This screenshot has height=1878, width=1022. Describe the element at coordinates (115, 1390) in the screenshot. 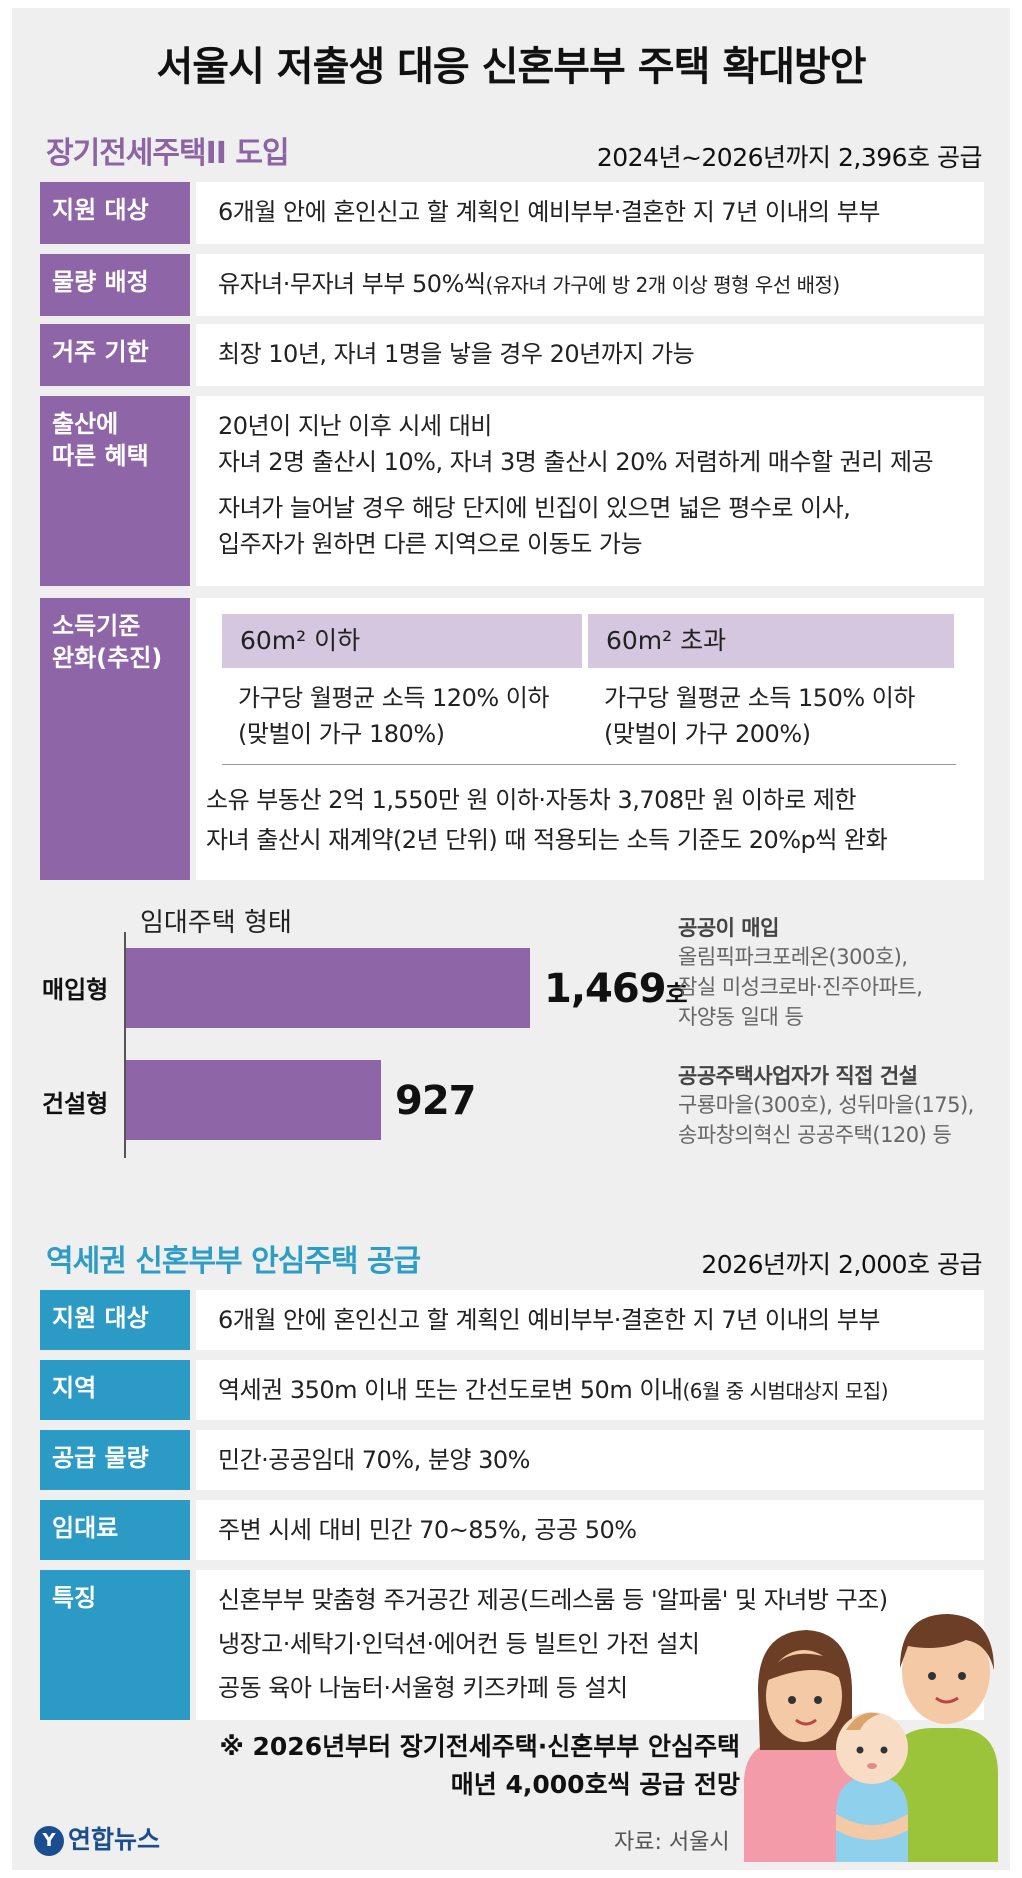

I see `row-label: 지역` at that location.